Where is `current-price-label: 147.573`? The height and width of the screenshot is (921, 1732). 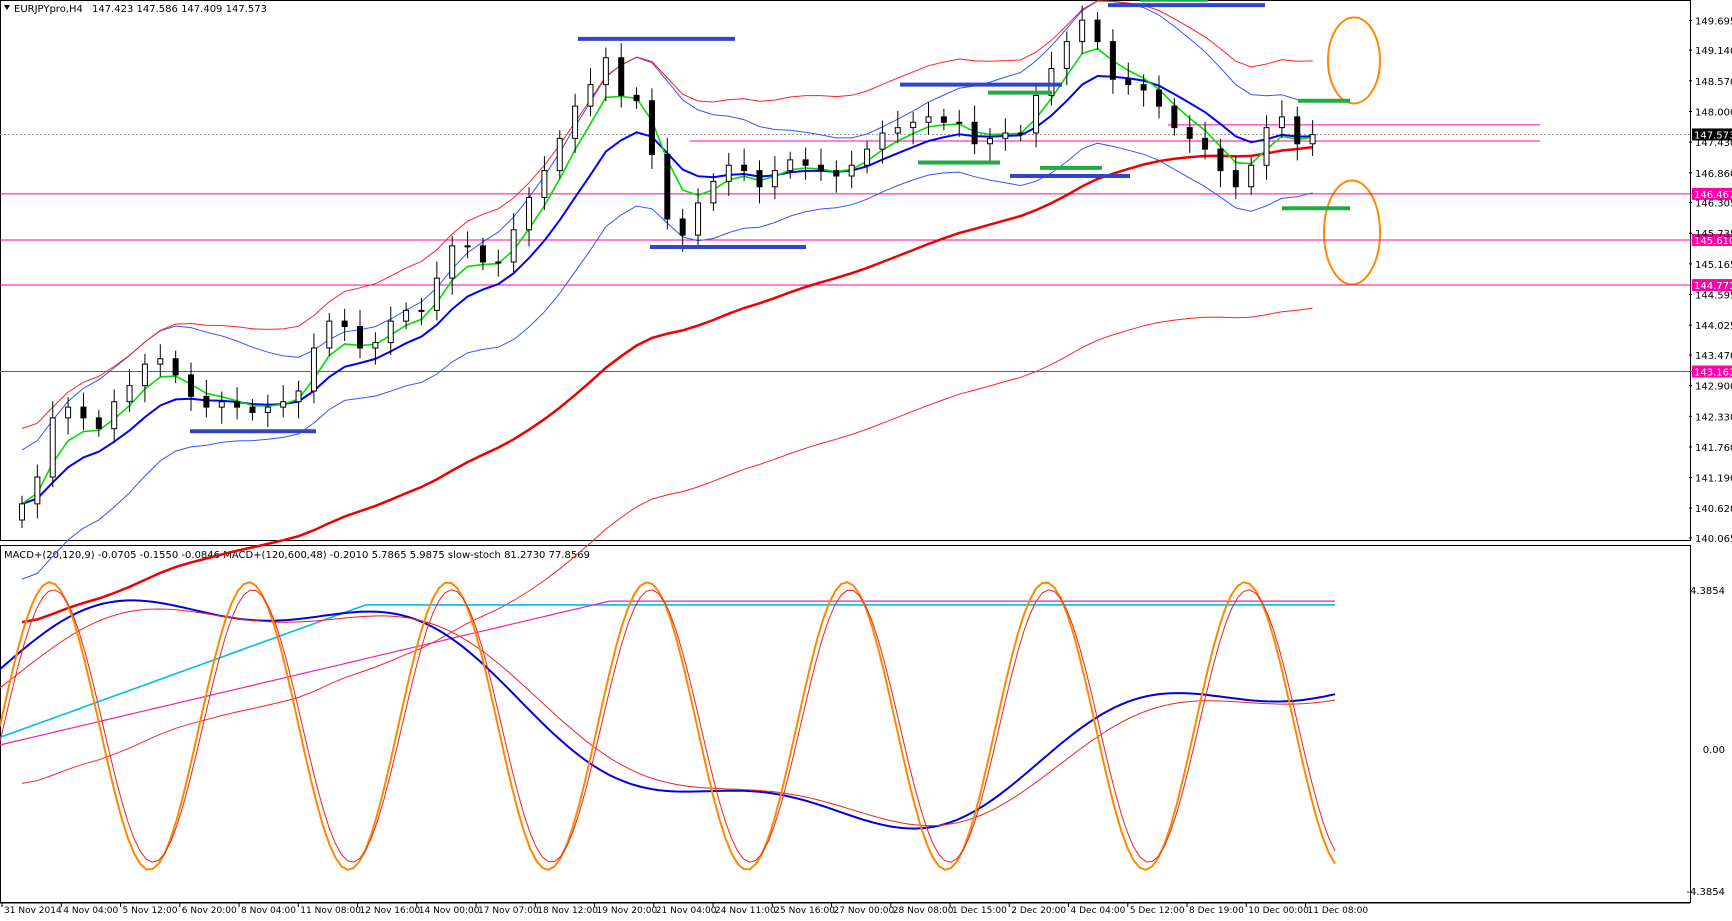
current-price-label: 147.573 is located at coordinates (1713, 135).